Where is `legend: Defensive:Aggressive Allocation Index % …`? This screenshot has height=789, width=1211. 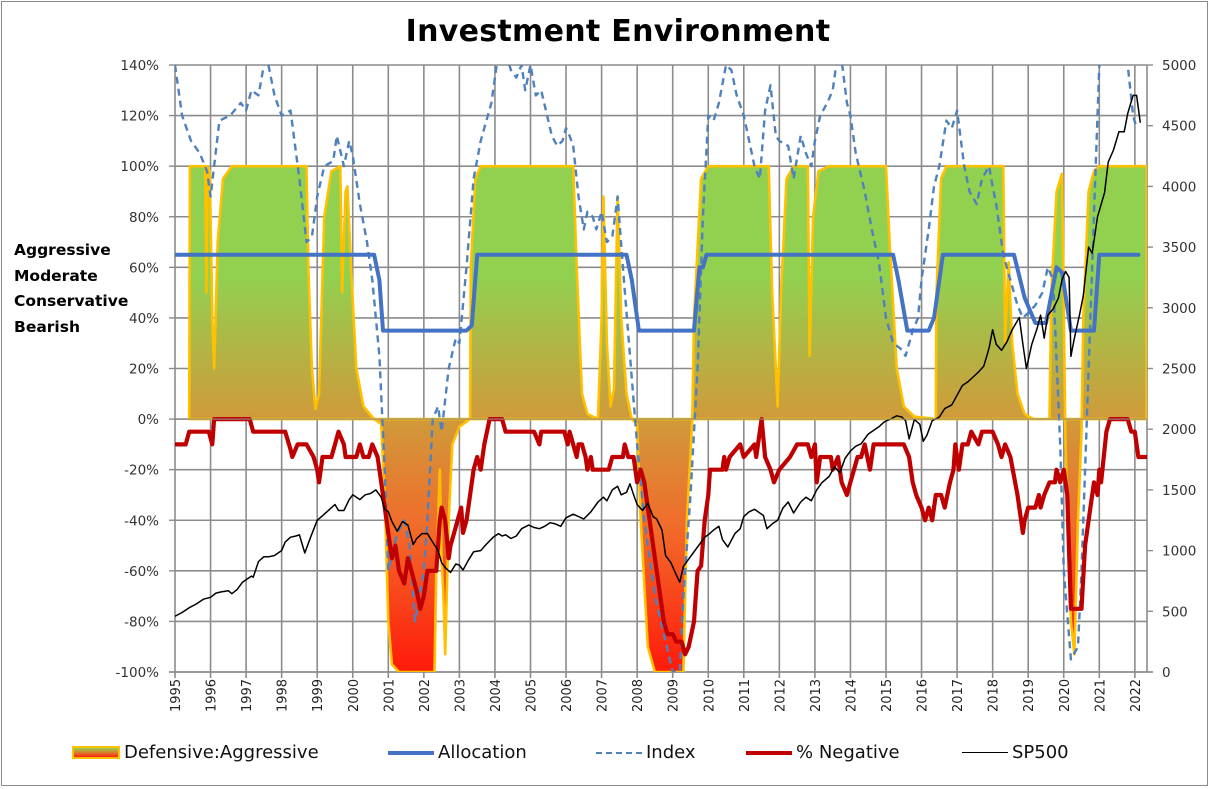
legend: Defensive:Aggressive Allocation Index % … is located at coordinates (605, 755).